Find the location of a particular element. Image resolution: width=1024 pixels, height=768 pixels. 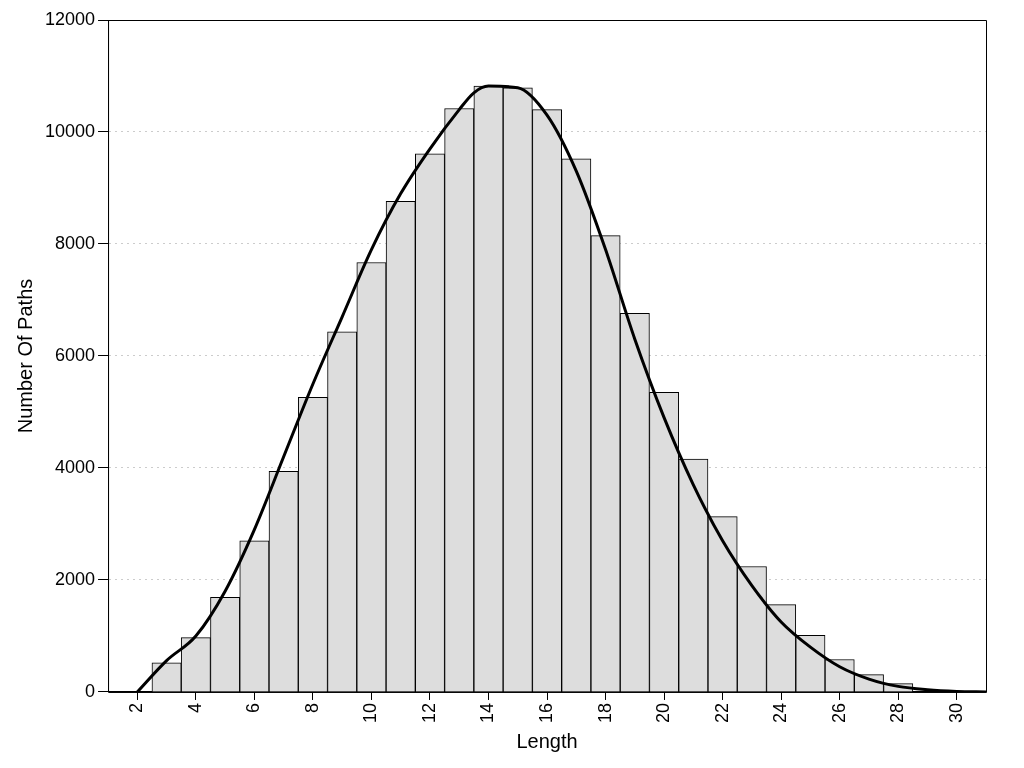

x-tick-label: 24 is located at coordinates (780, 713).